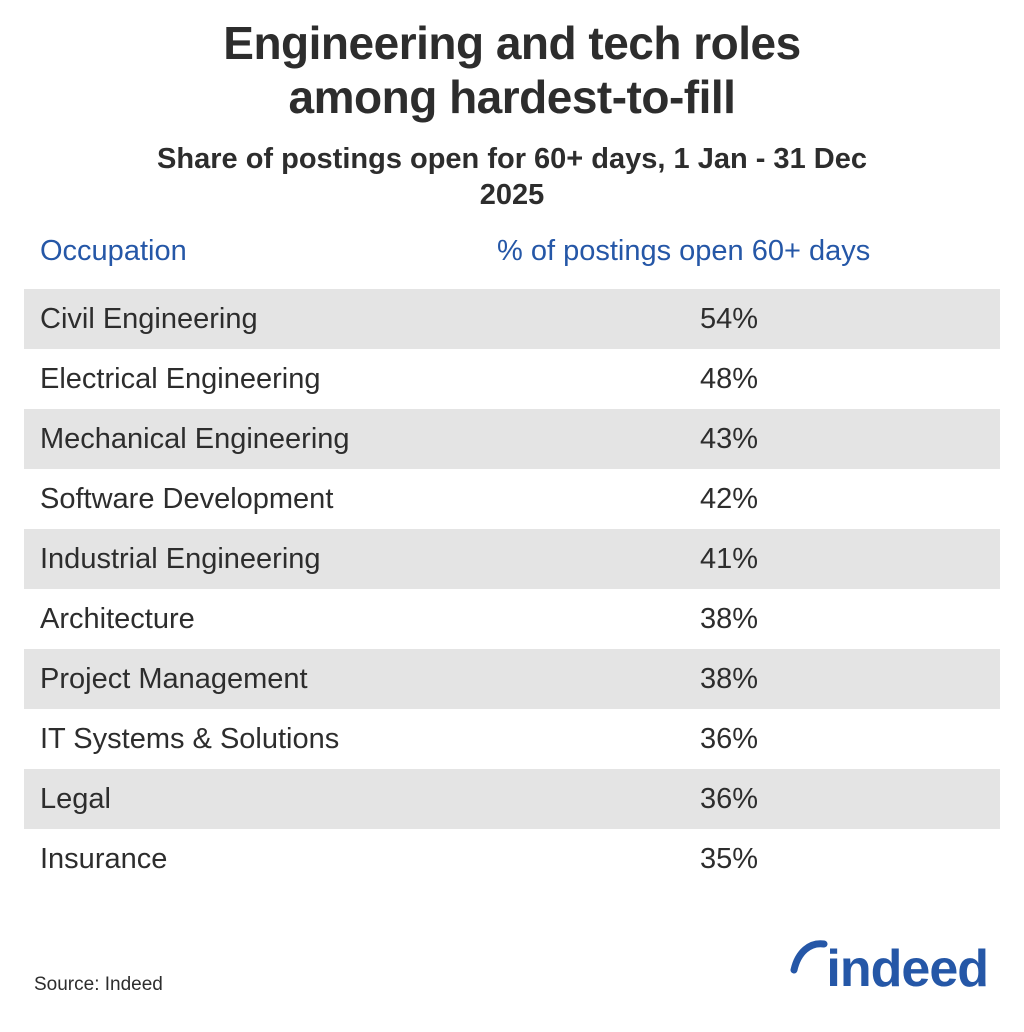  What do you see at coordinates (512, 319) in the screenshot?
I see `table-row: Civil Engineering 54%` at bounding box center [512, 319].